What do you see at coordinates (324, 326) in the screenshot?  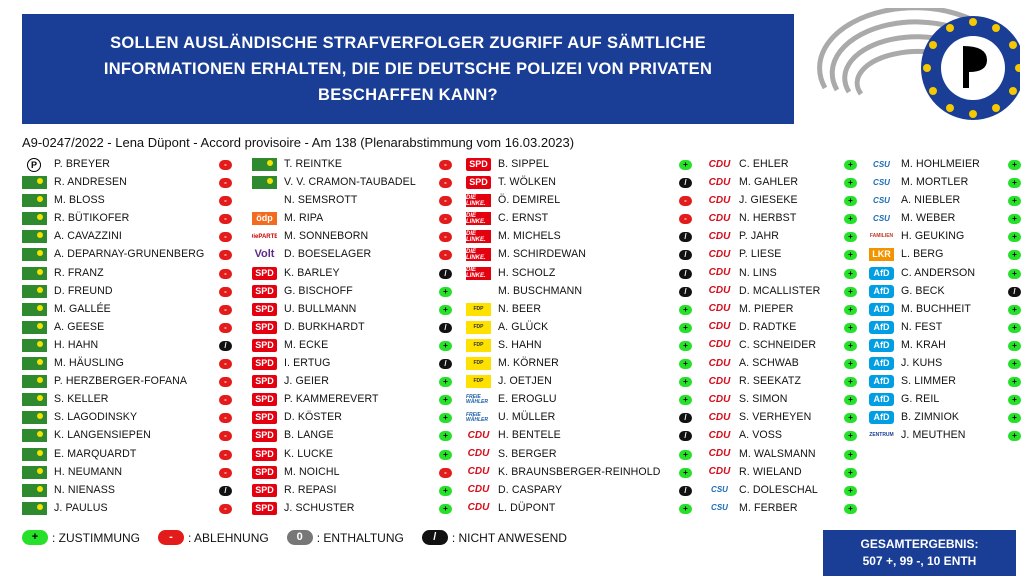 I see `member-name: D. BURKHARDT` at bounding box center [324, 326].